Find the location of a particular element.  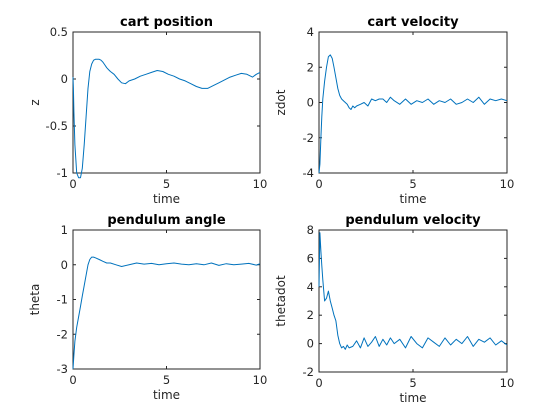

subplot-title: cart velocity is located at coordinates (413, 22).